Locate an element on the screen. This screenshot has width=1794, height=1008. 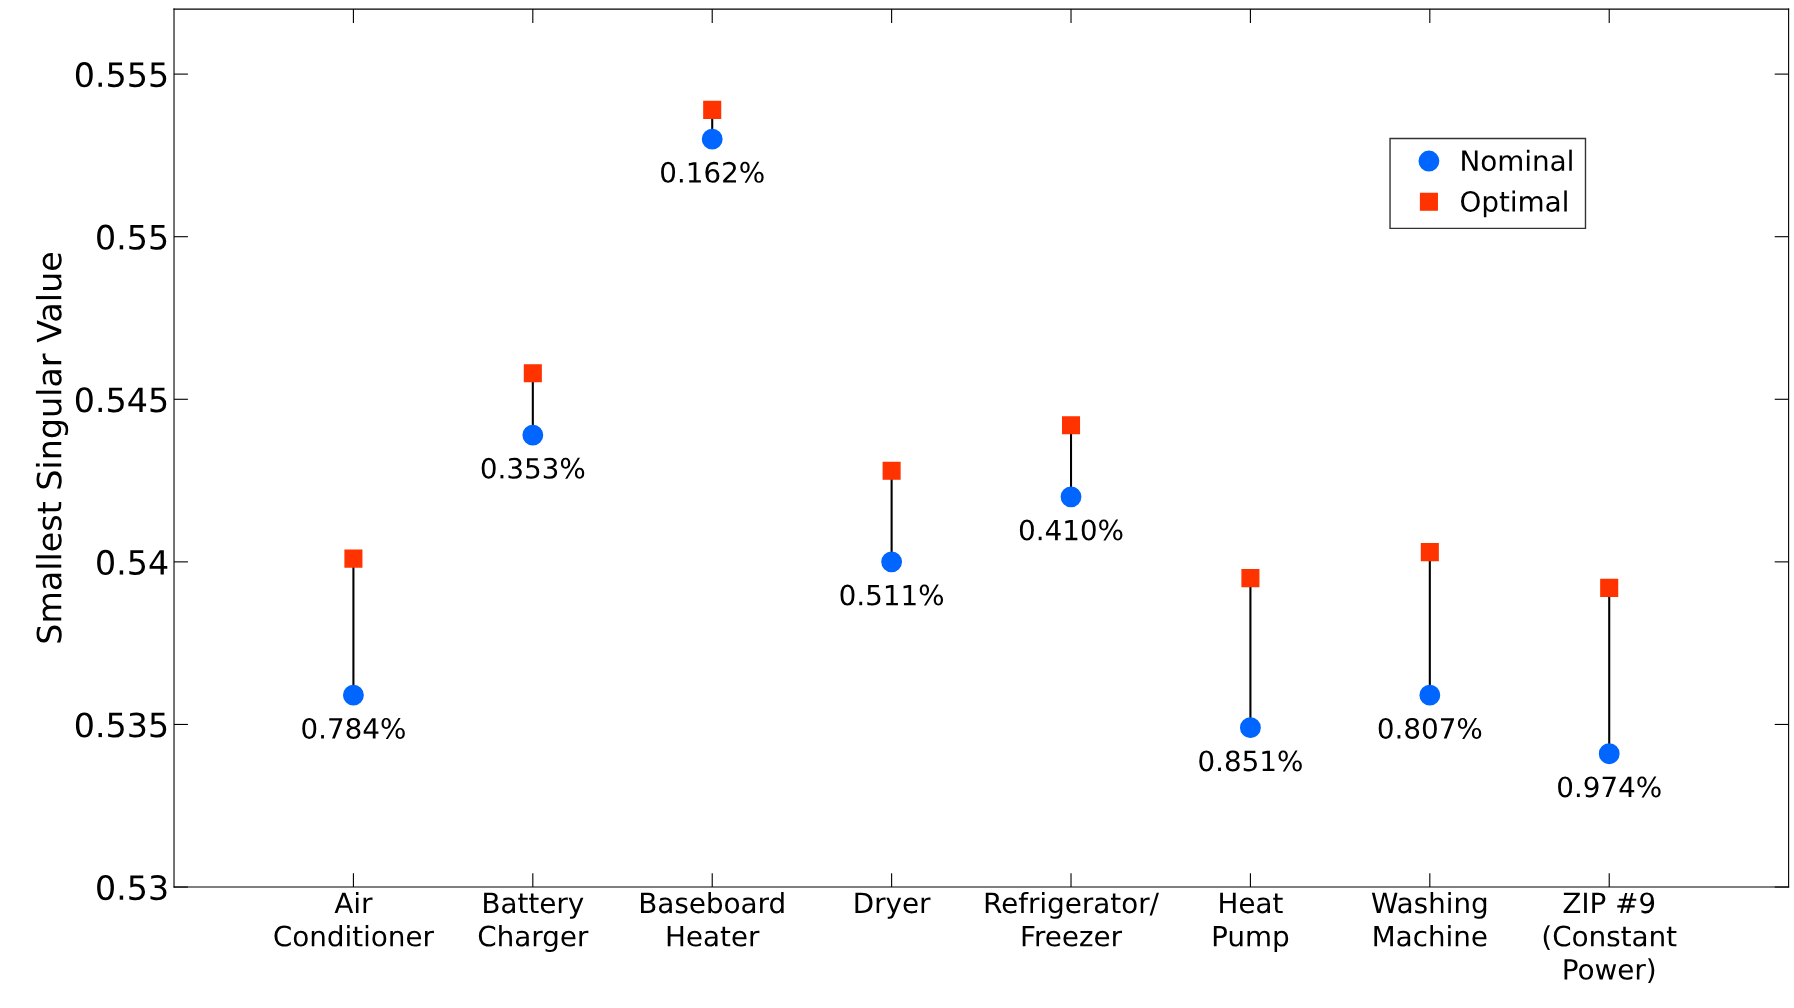
x-tick-label: Heat Pump is located at coordinates (1251, 922).